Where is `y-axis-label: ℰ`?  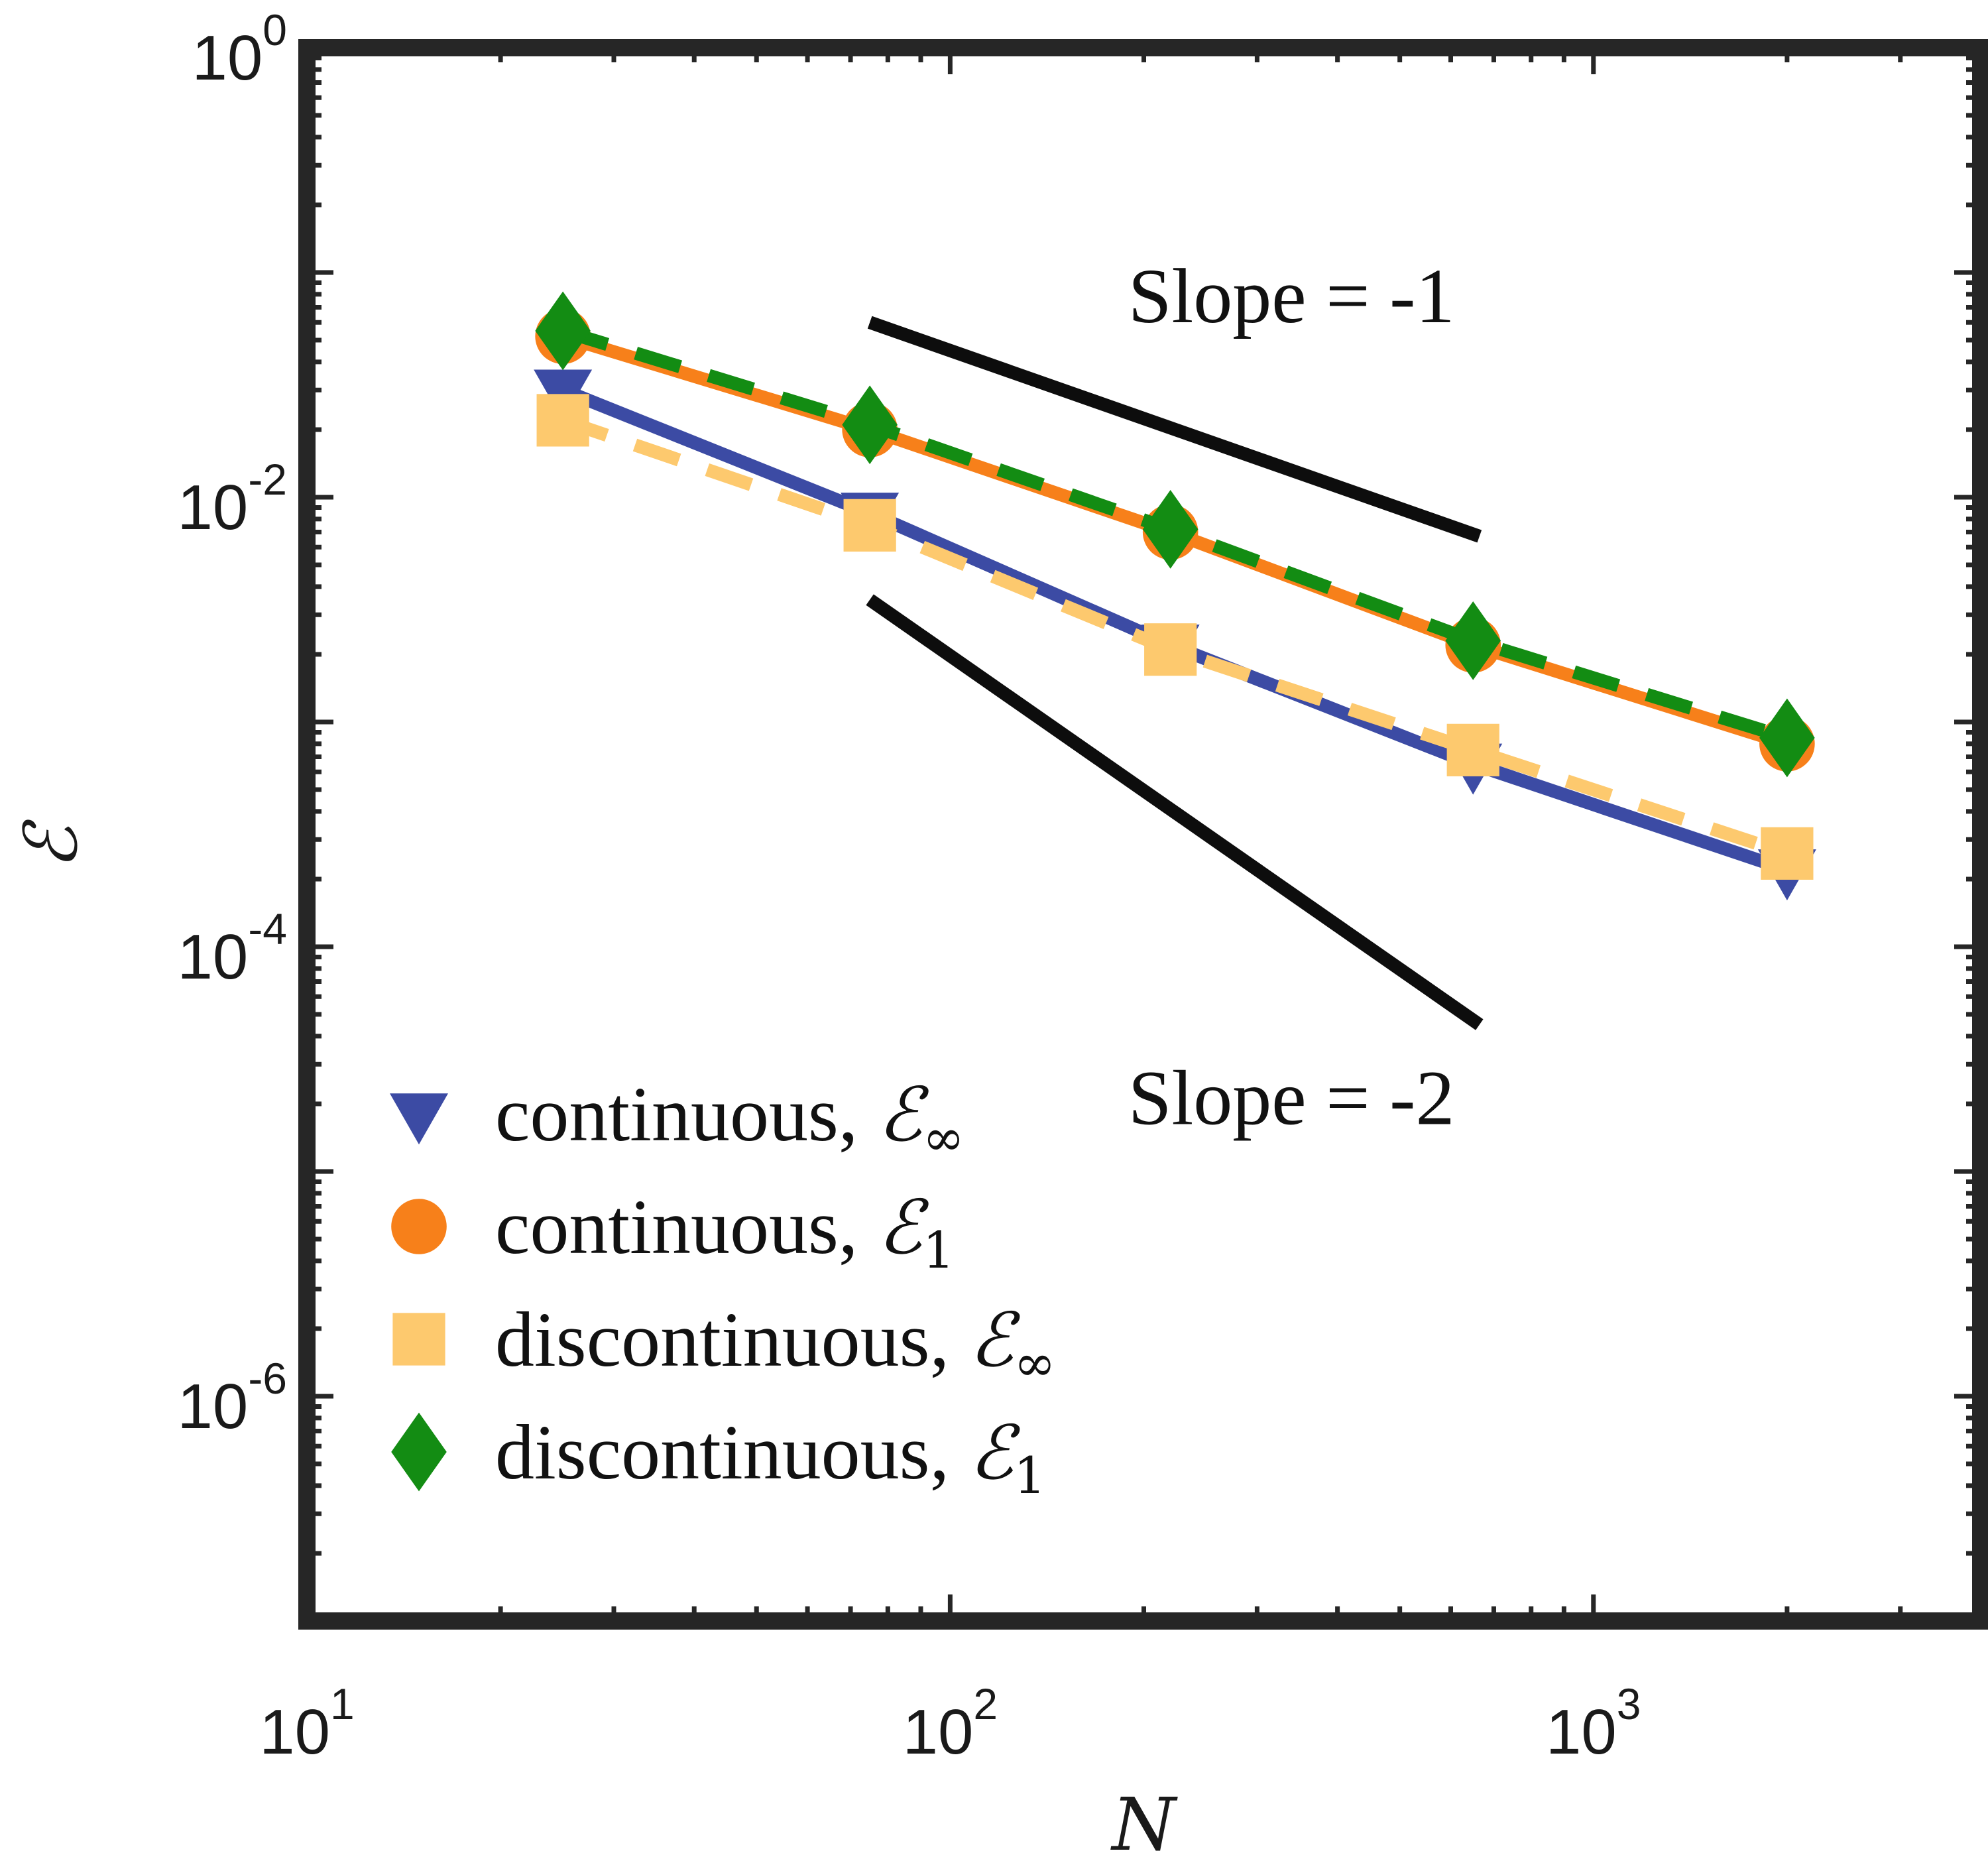 y-axis-label: ℰ is located at coordinates (51, 844).